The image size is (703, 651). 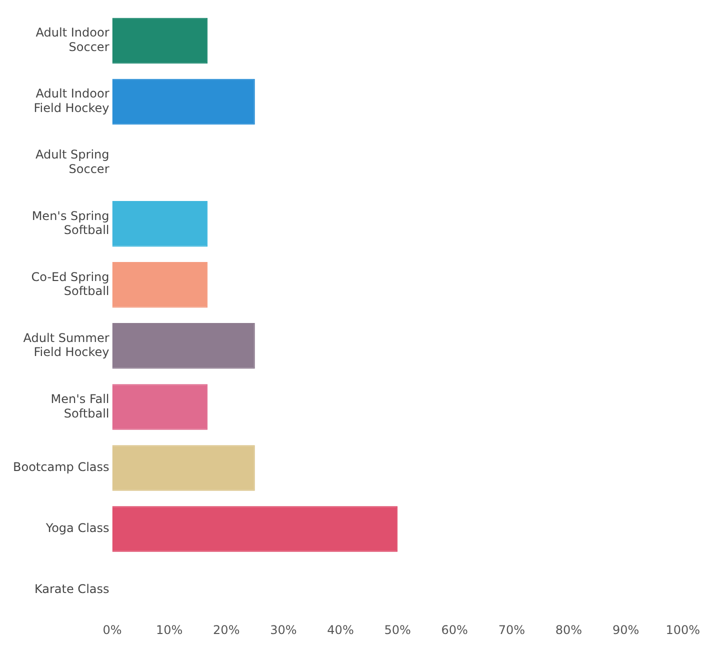 I want to click on x-tick-label: 30%, so click(x=283, y=629).